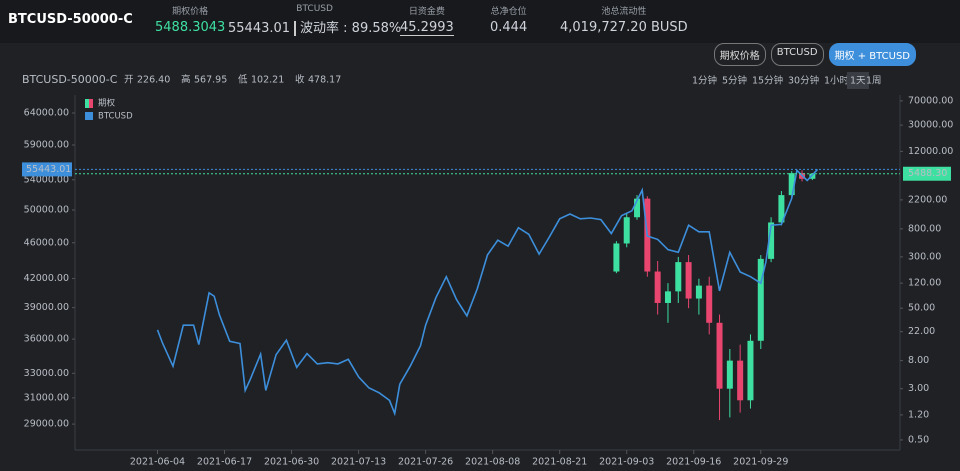  Describe the element at coordinates (46, 210) in the screenshot. I see `y-tick-label: 50000.00` at that location.